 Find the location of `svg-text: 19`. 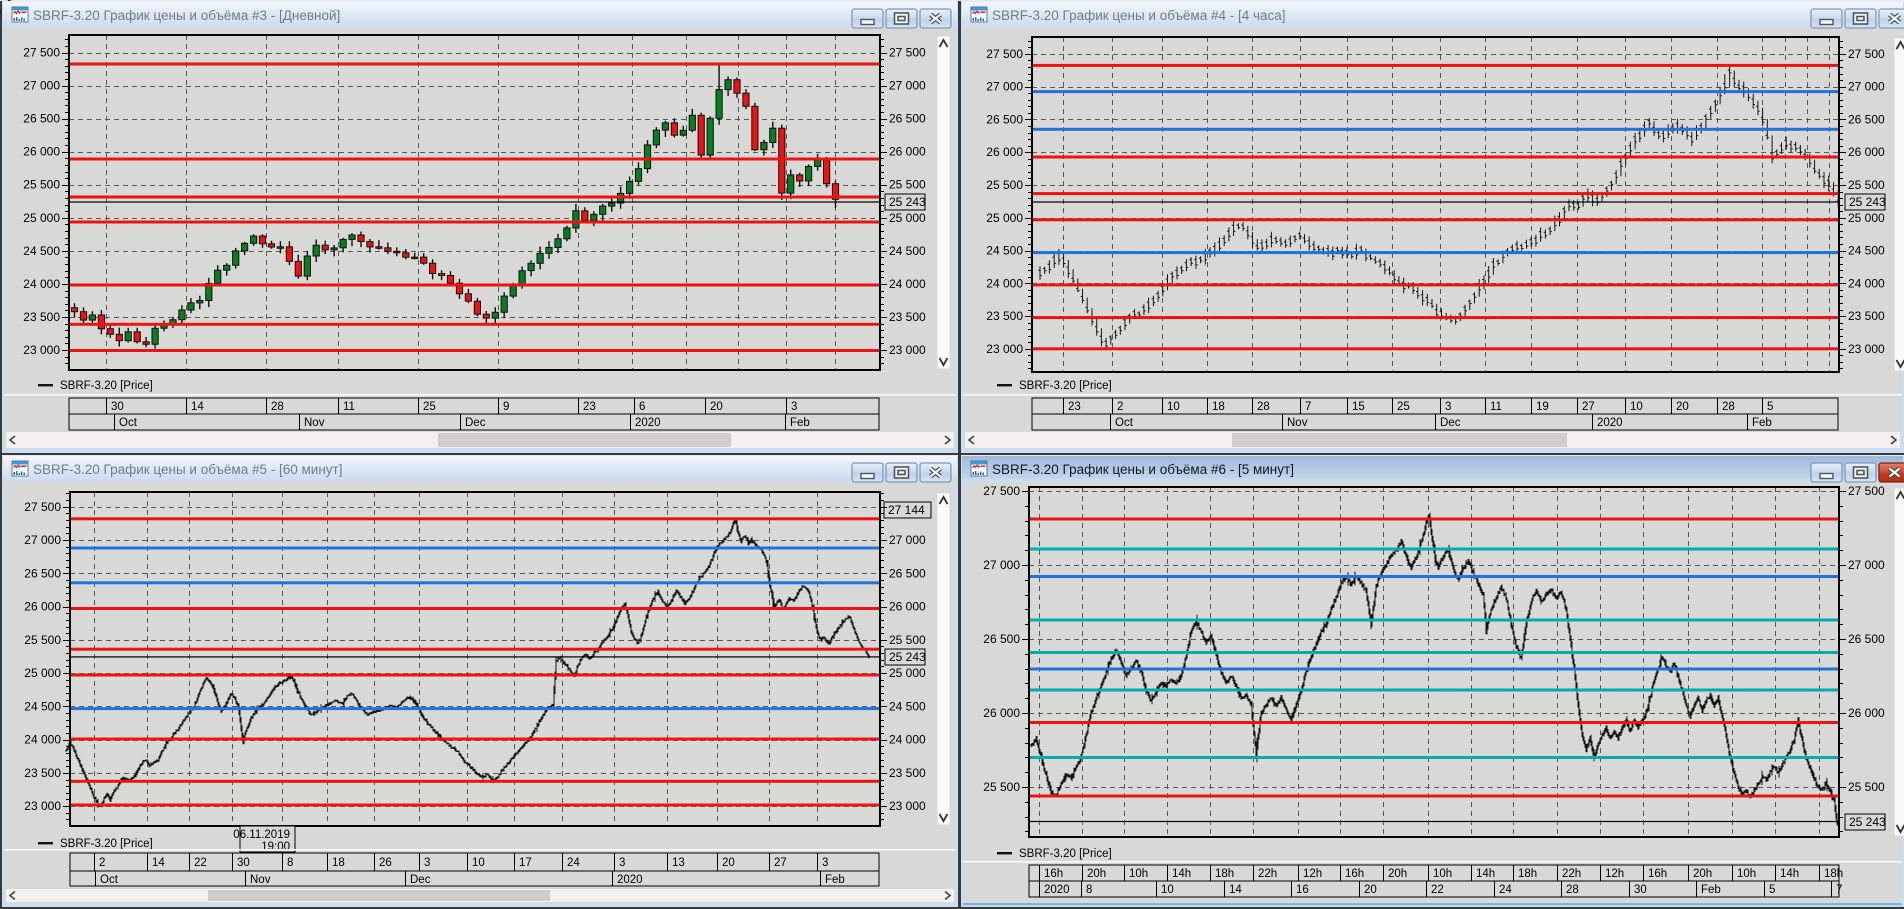

svg-text: 19 is located at coordinates (1542, 407).